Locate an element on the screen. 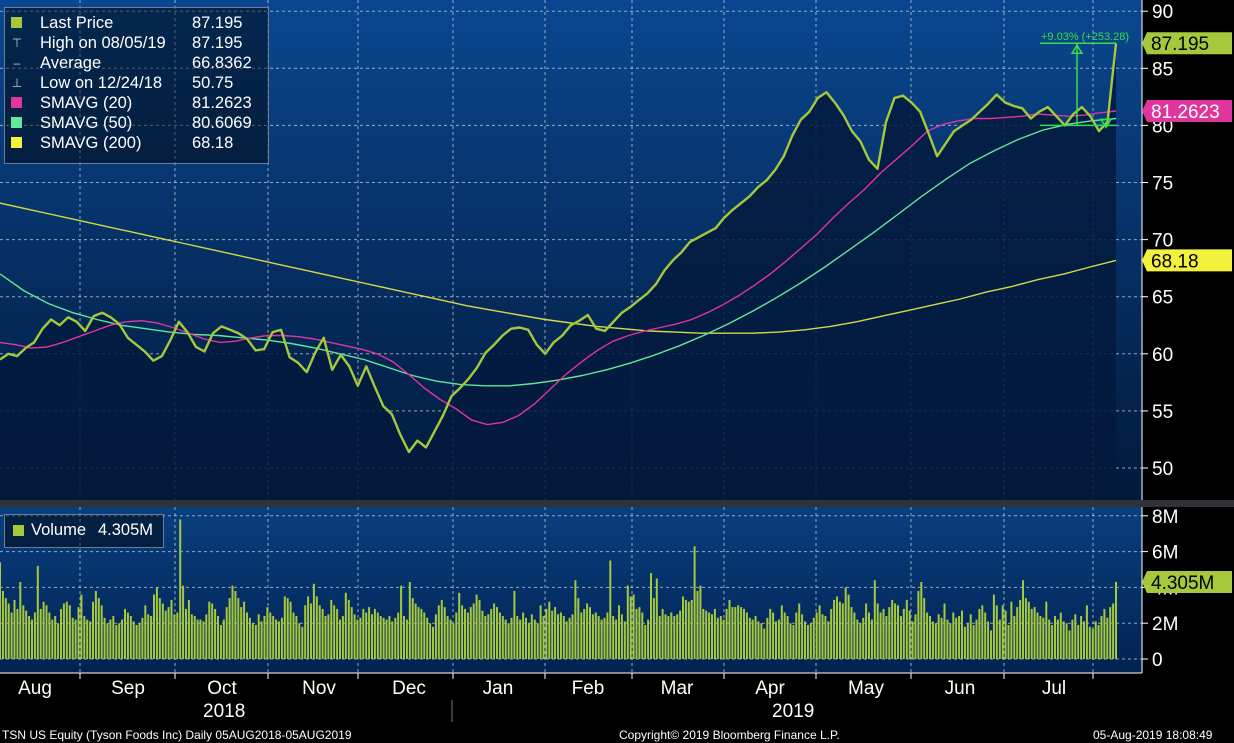  volume-legend: Volume 4.305M is located at coordinates (84, 531).